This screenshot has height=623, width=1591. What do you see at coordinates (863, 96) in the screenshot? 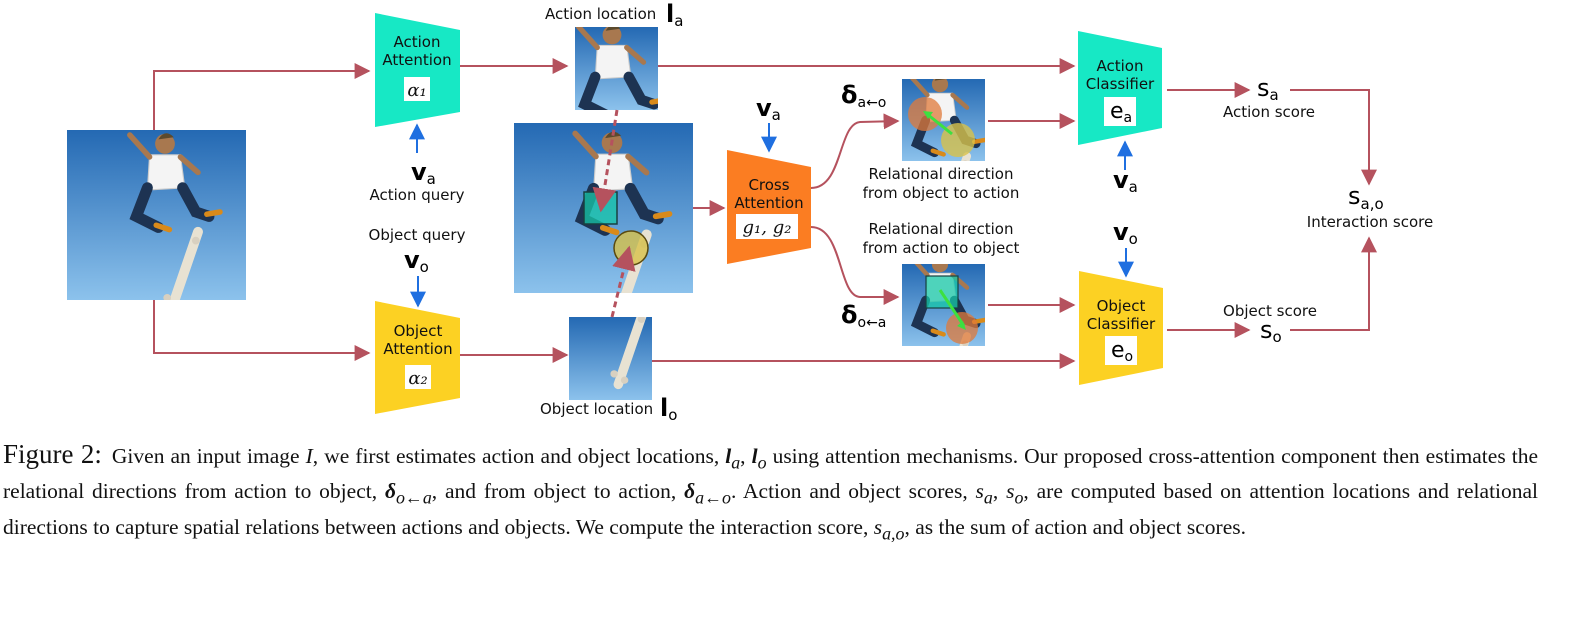
I see `delta-a-o-symbol: δa←o` at bounding box center [863, 96].